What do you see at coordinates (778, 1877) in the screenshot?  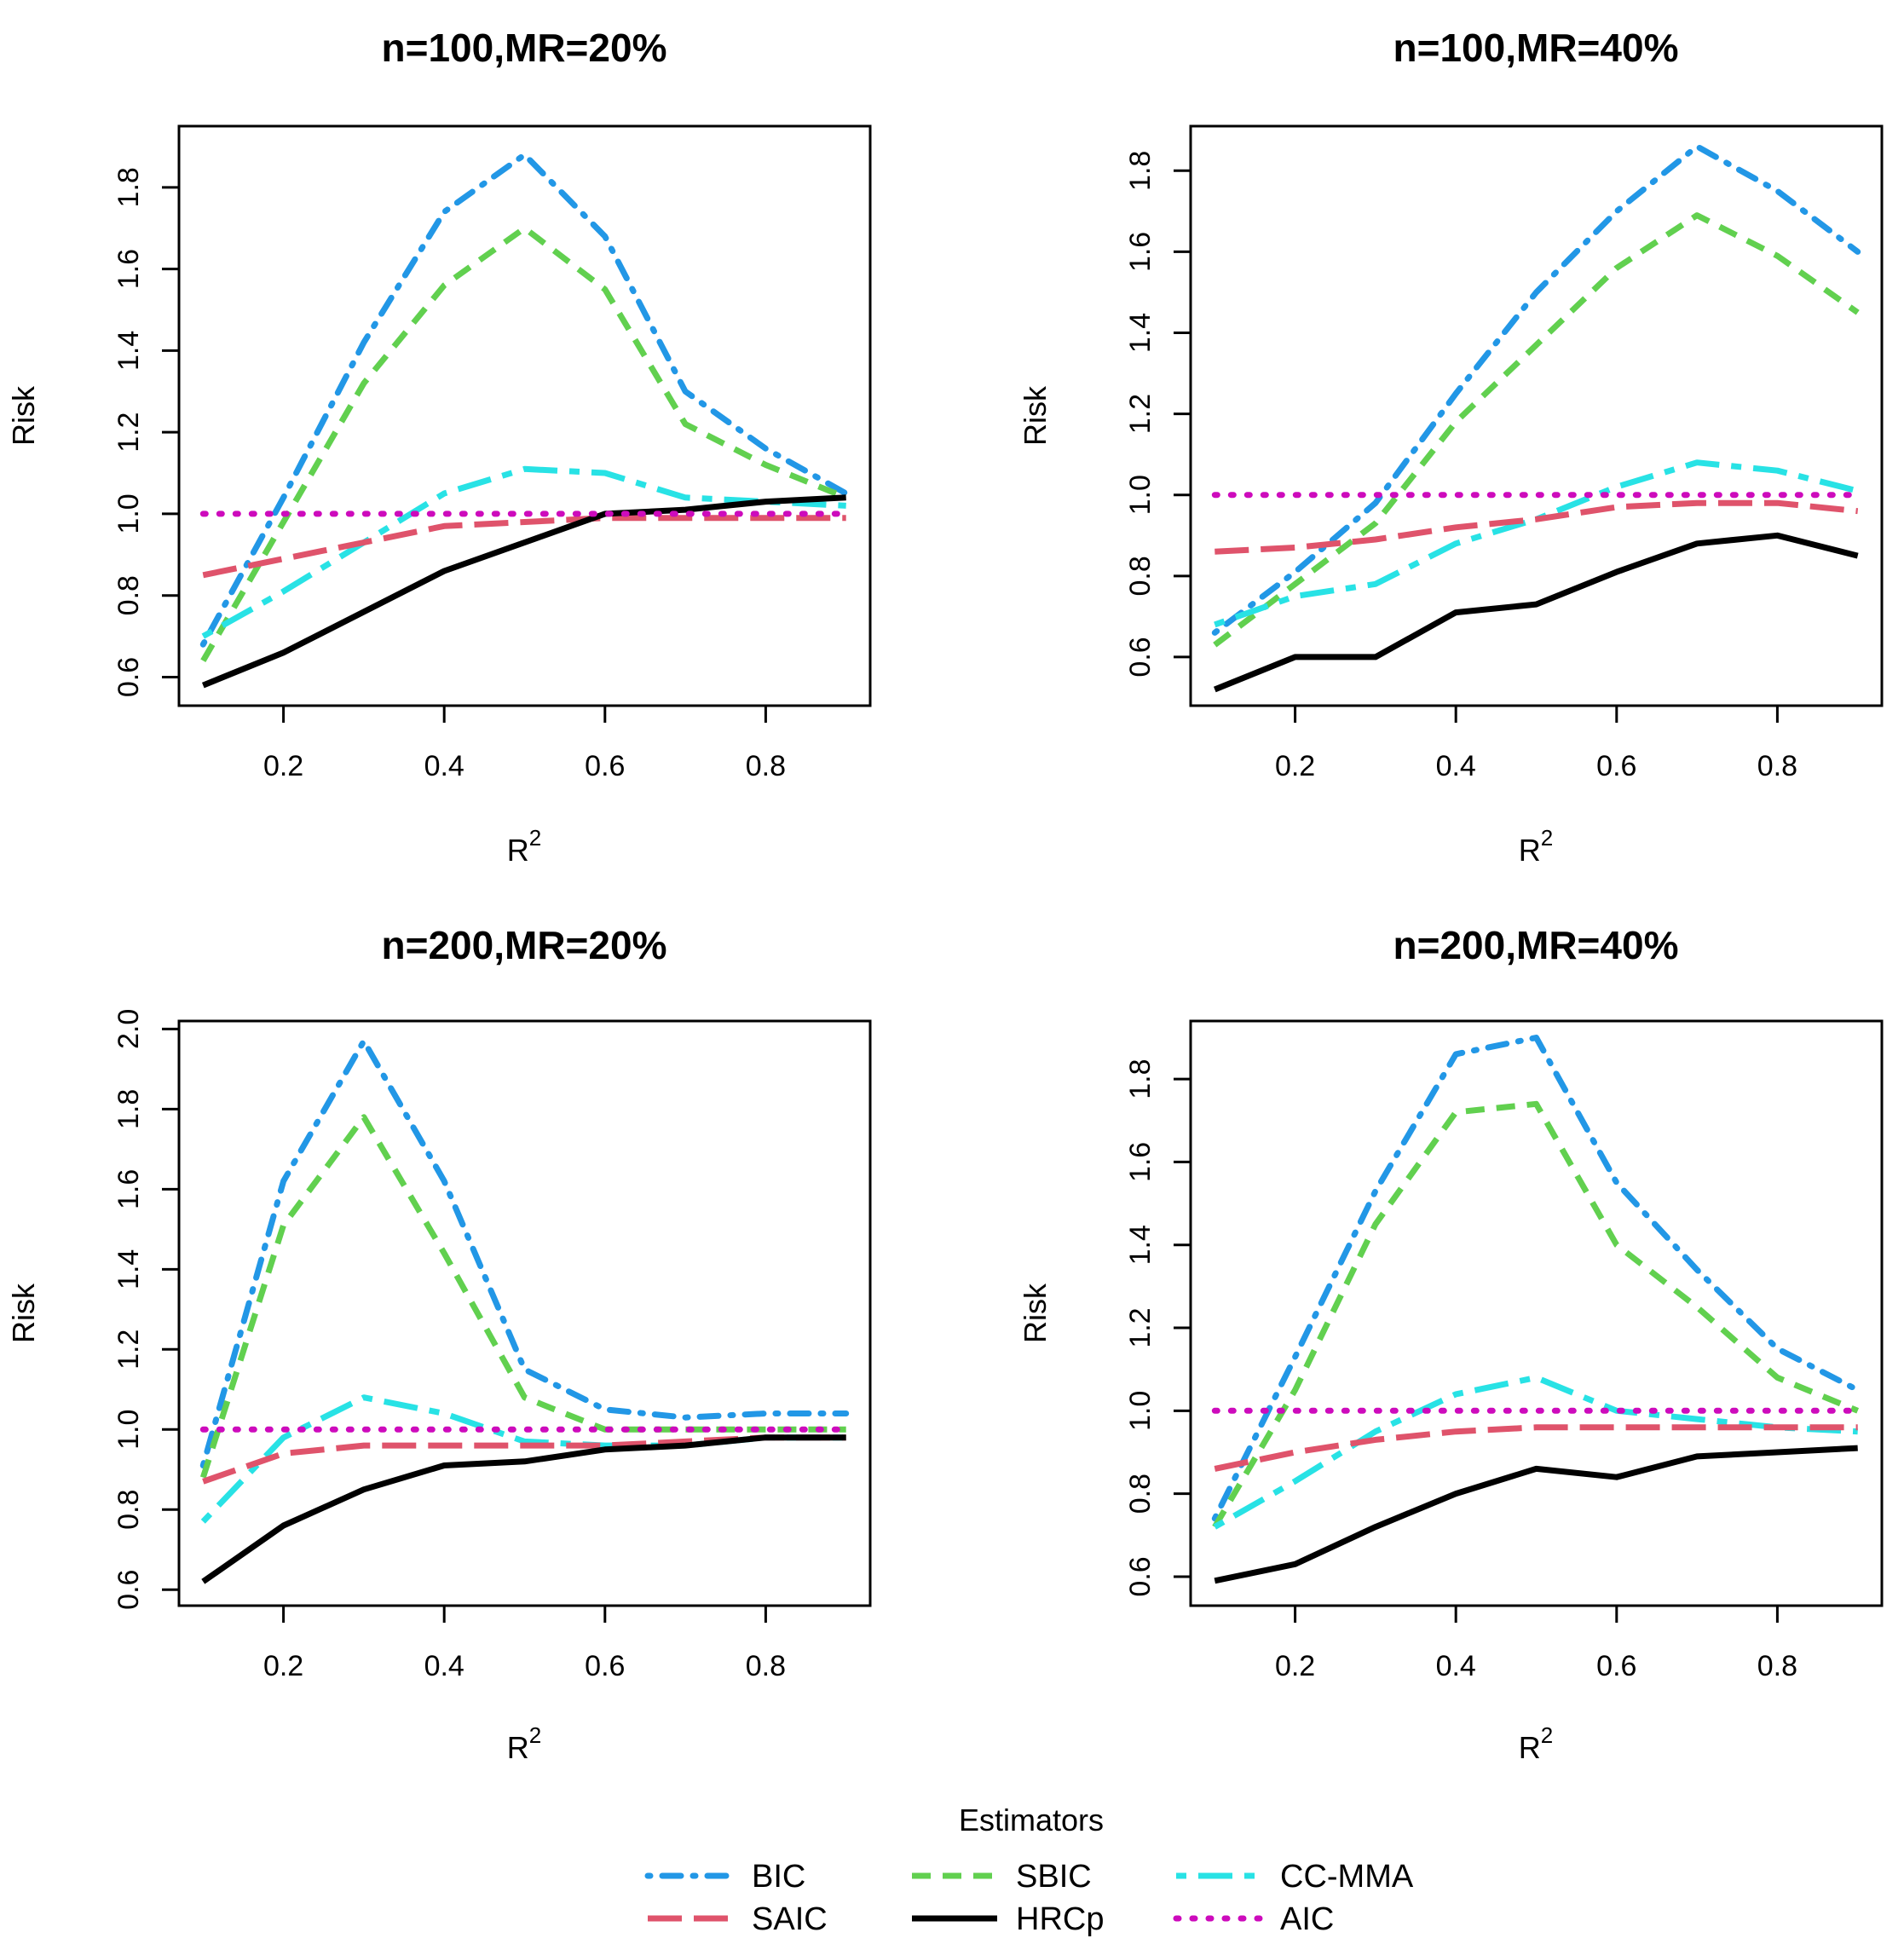 I see `legend-label: BIC` at bounding box center [778, 1877].